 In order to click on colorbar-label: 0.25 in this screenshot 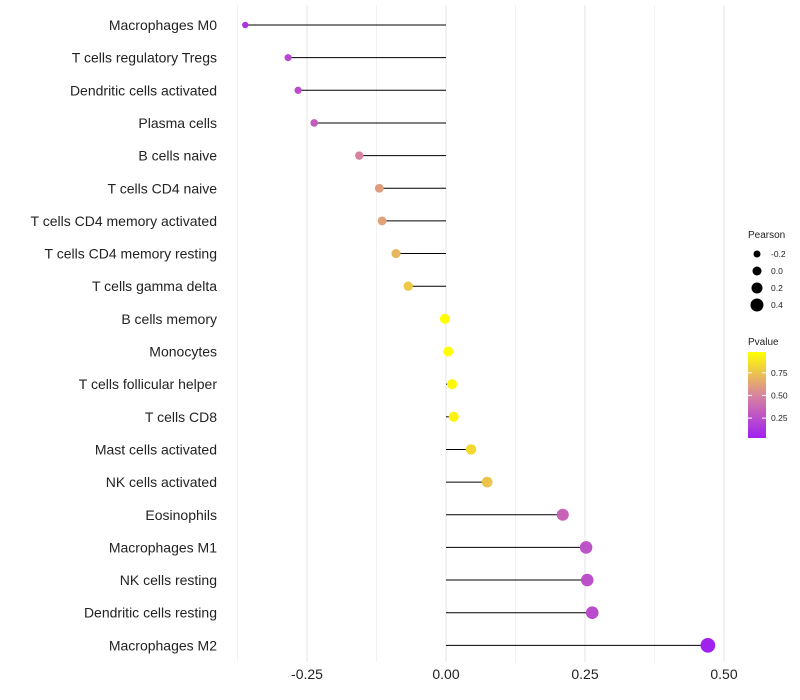, I will do `click(779, 418)`.